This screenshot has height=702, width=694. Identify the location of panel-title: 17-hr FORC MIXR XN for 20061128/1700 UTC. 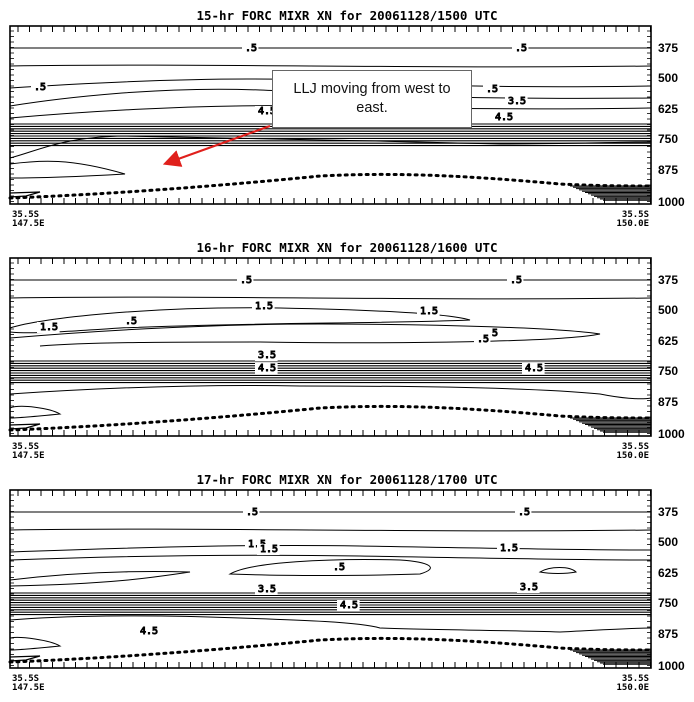
(346, 479).